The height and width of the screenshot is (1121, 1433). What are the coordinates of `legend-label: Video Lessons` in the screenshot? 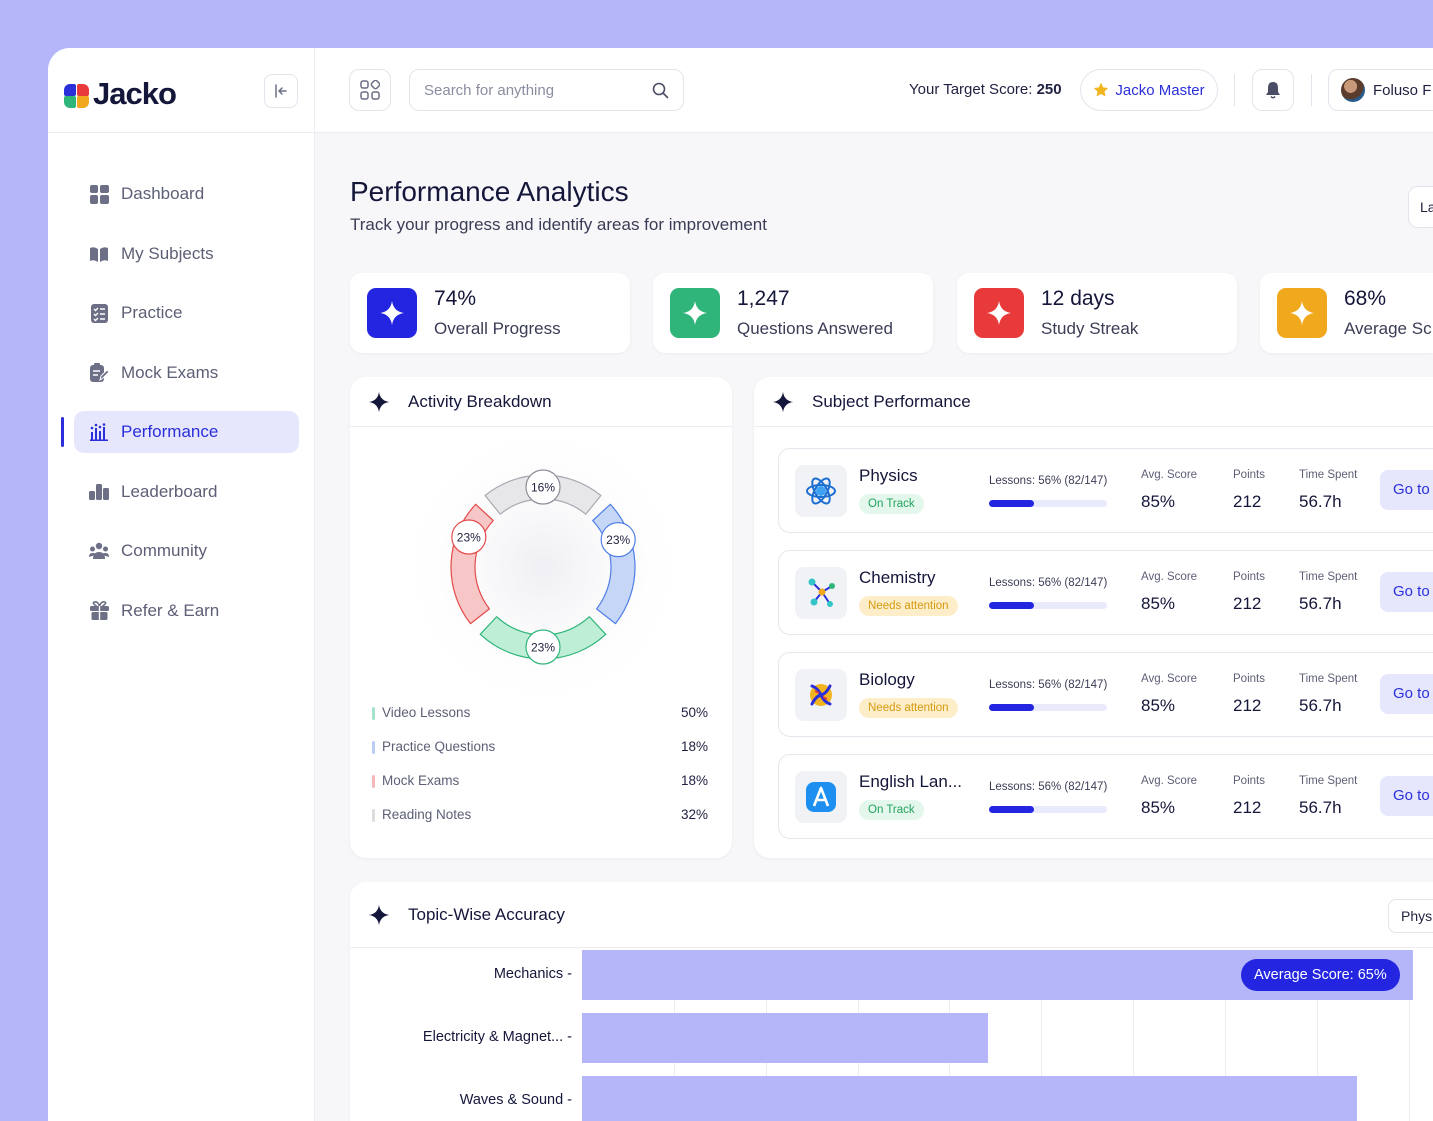 It's located at (426, 712).